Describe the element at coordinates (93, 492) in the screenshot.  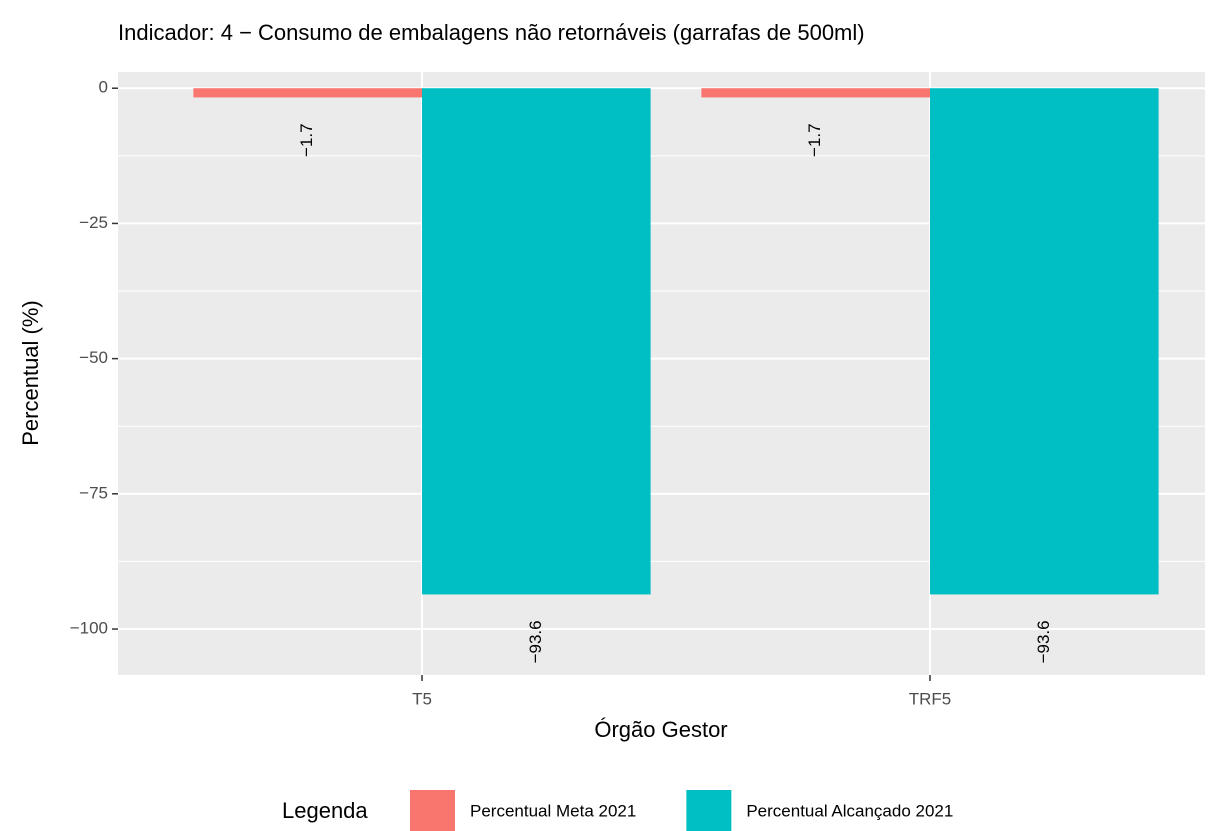
I see `y-tick-label: −75` at that location.